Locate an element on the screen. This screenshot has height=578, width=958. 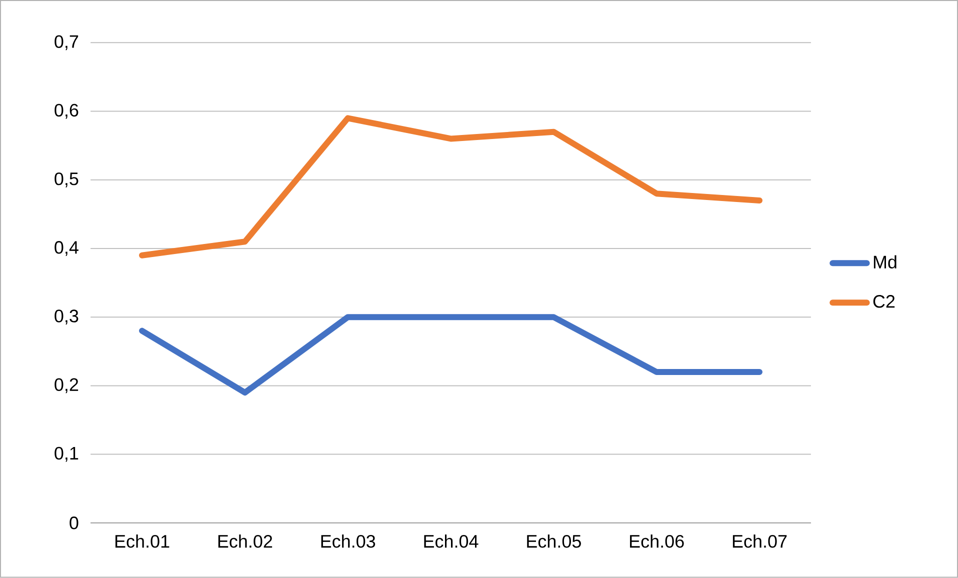
y-tick-label: 0,3 is located at coordinates (66, 317).